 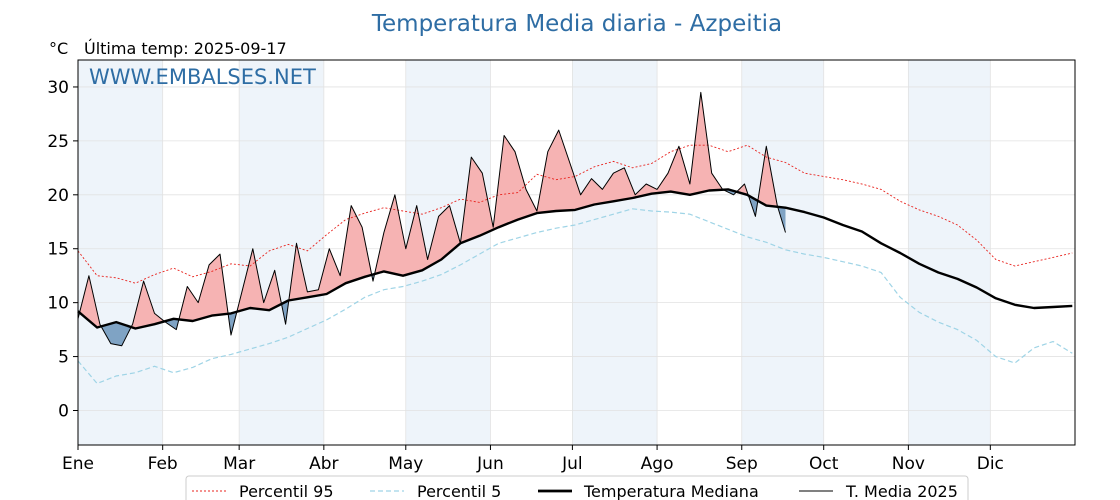 What do you see at coordinates (576, 24) in the screenshot?
I see `chart-title: Temperatura Media diaria - Azpeitia` at bounding box center [576, 24].